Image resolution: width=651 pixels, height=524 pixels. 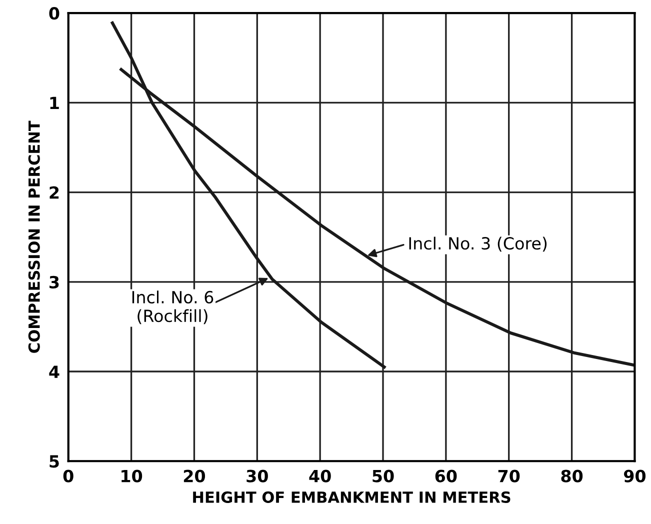 What do you see at coordinates (257, 476) in the screenshot?
I see `x-tick-label: 30` at bounding box center [257, 476].